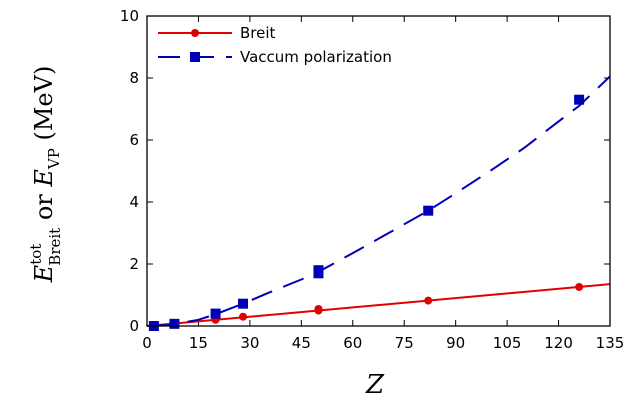  I want to click on x-tick-label: 15, so click(198, 343).